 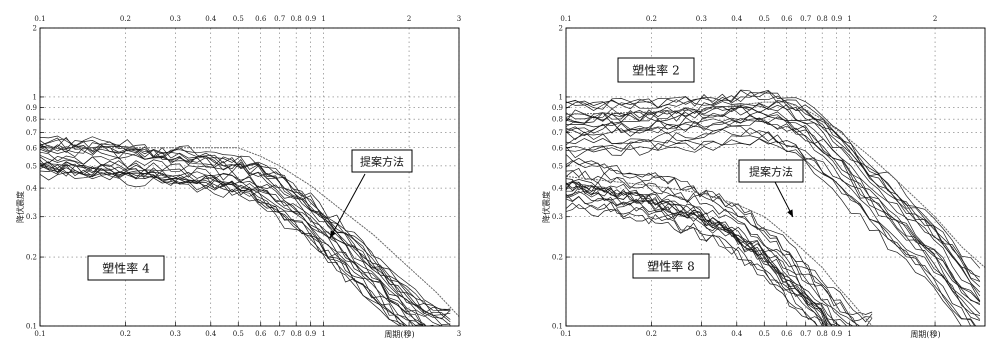 What do you see at coordinates (409, 334) in the screenshot?
I see `x-tick-label: 2` at bounding box center [409, 334].